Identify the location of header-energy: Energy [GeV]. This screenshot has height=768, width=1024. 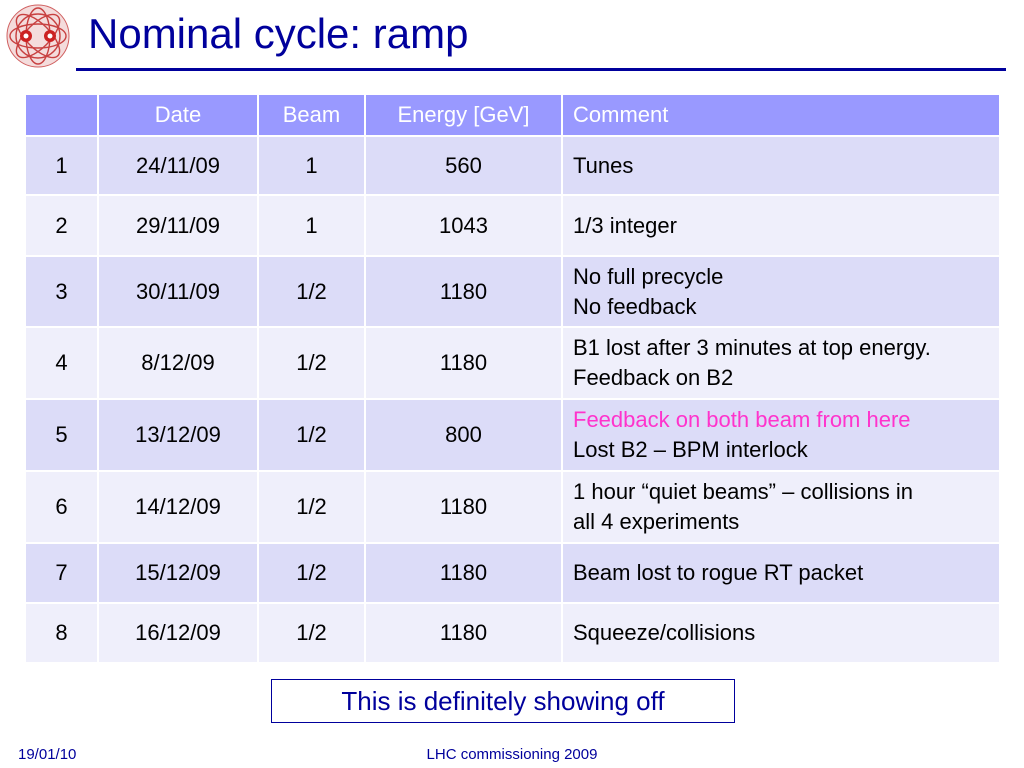
(463, 115).